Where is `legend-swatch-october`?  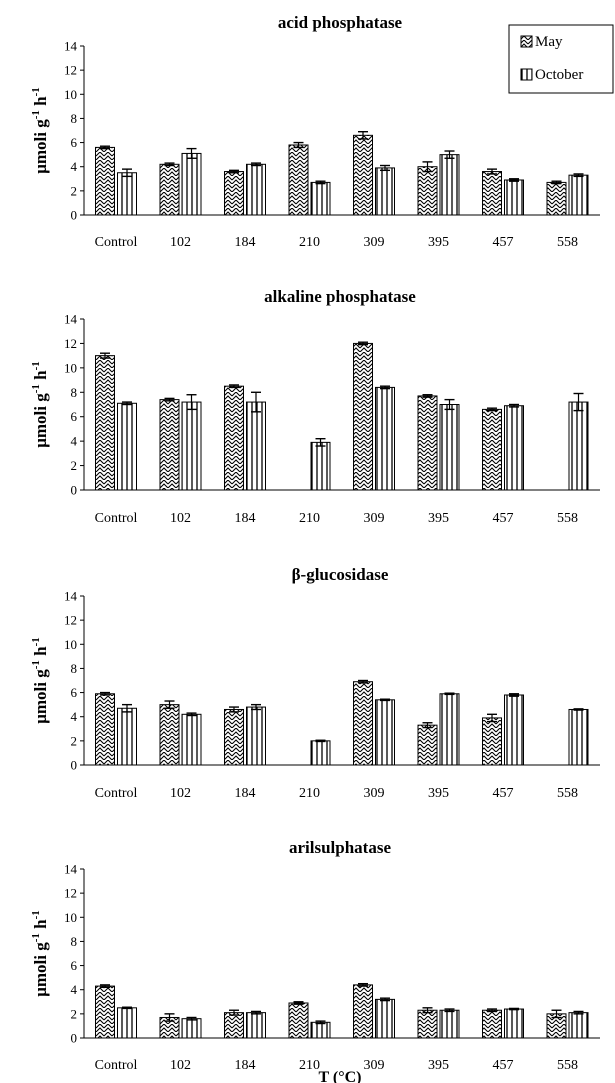
legend-swatch-october is located at coordinates (526, 74).